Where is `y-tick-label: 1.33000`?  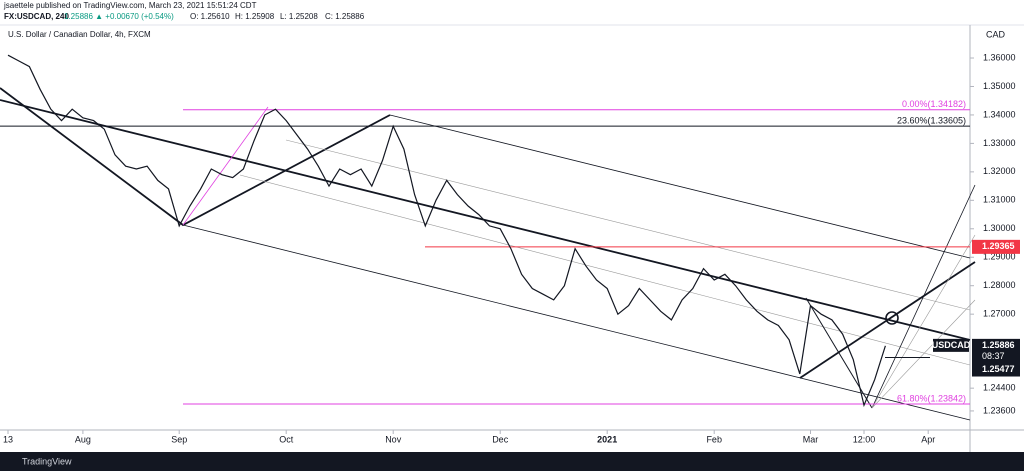
y-tick-label: 1.33000 is located at coordinates (999, 143).